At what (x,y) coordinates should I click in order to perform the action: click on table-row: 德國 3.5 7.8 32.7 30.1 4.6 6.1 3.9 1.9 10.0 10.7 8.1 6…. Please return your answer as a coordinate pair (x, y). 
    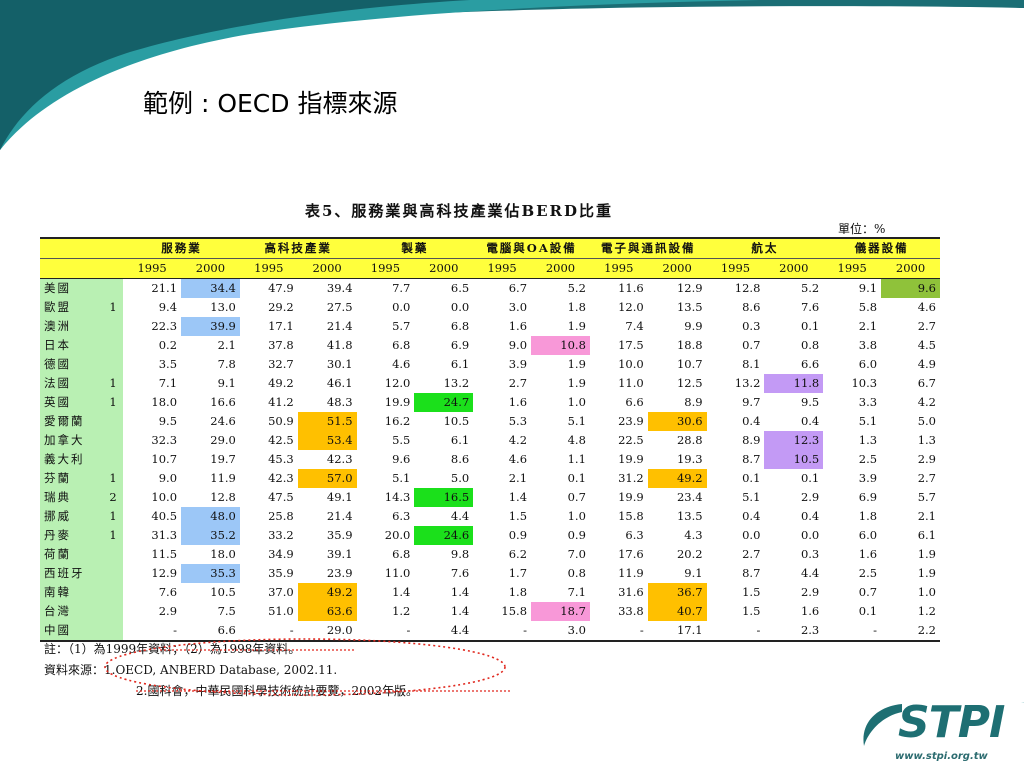
    Looking at the image, I should click on (490, 364).